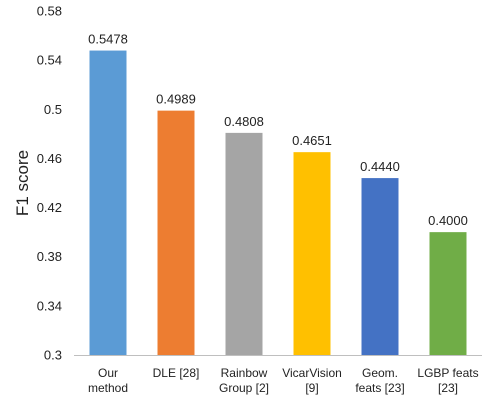 The height and width of the screenshot is (402, 489). What do you see at coordinates (108, 373) in the screenshot?
I see `x-tick-label-line: Our` at bounding box center [108, 373].